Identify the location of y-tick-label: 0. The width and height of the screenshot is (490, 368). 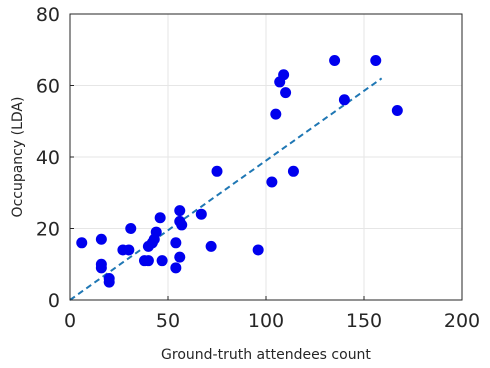
(54, 301).